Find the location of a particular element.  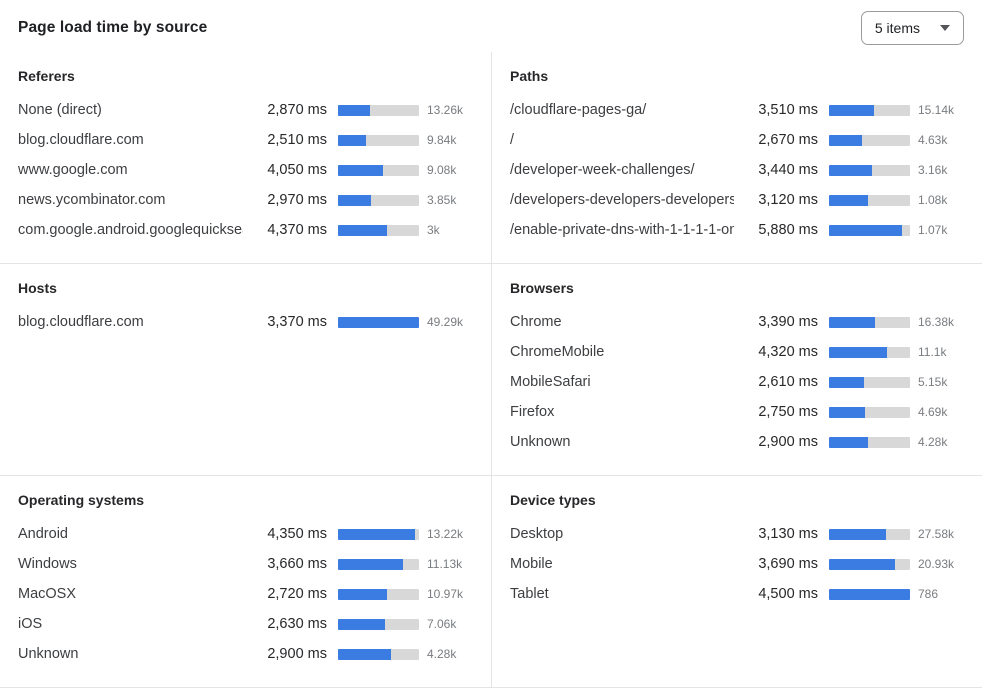

row-count: 5.15k is located at coordinates (933, 382).